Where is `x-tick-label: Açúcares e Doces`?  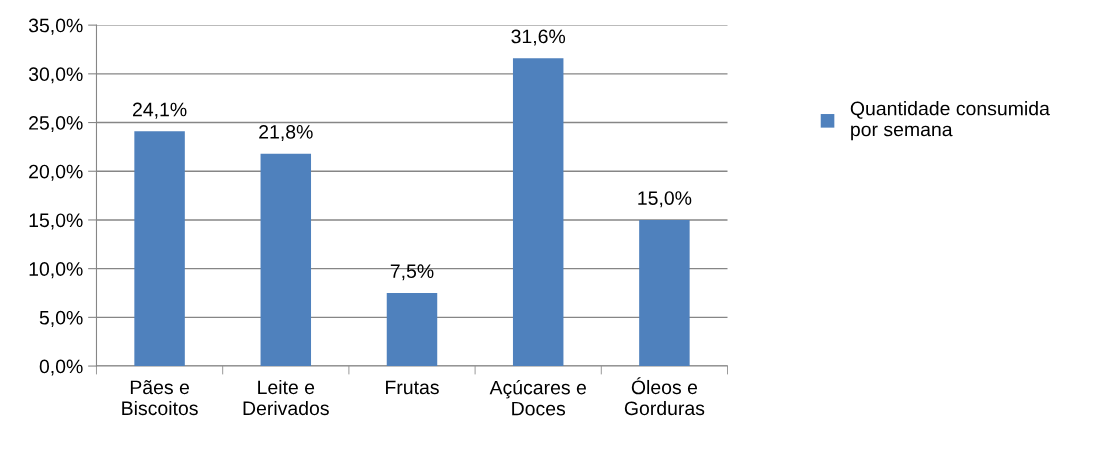 x-tick-label: Açúcares e Doces is located at coordinates (537, 397).